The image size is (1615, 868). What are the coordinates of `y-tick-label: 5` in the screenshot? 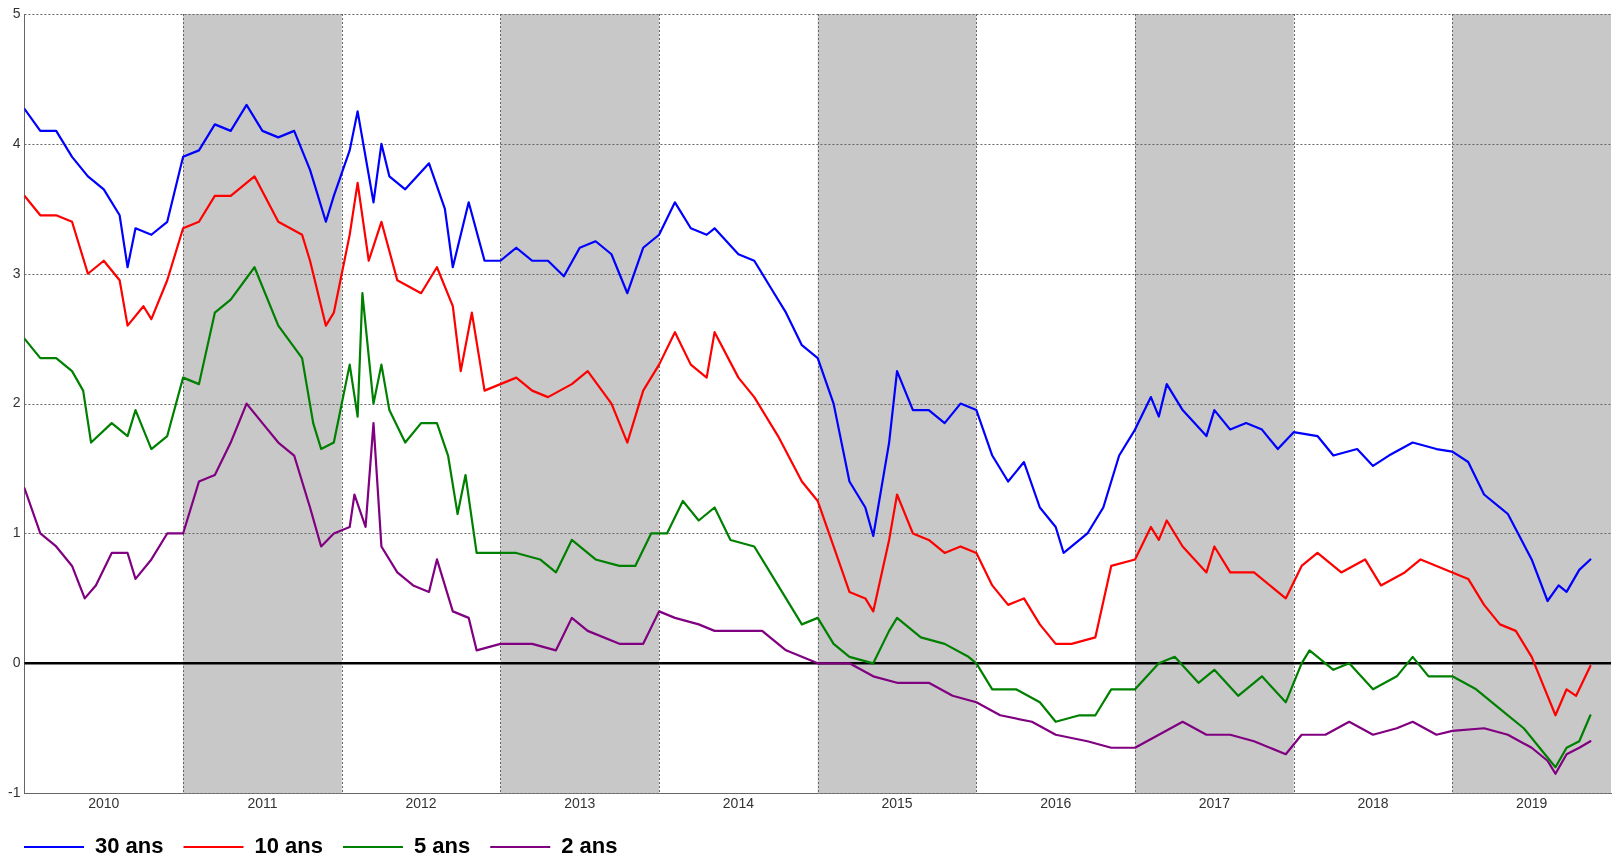 It's located at (16, 12).